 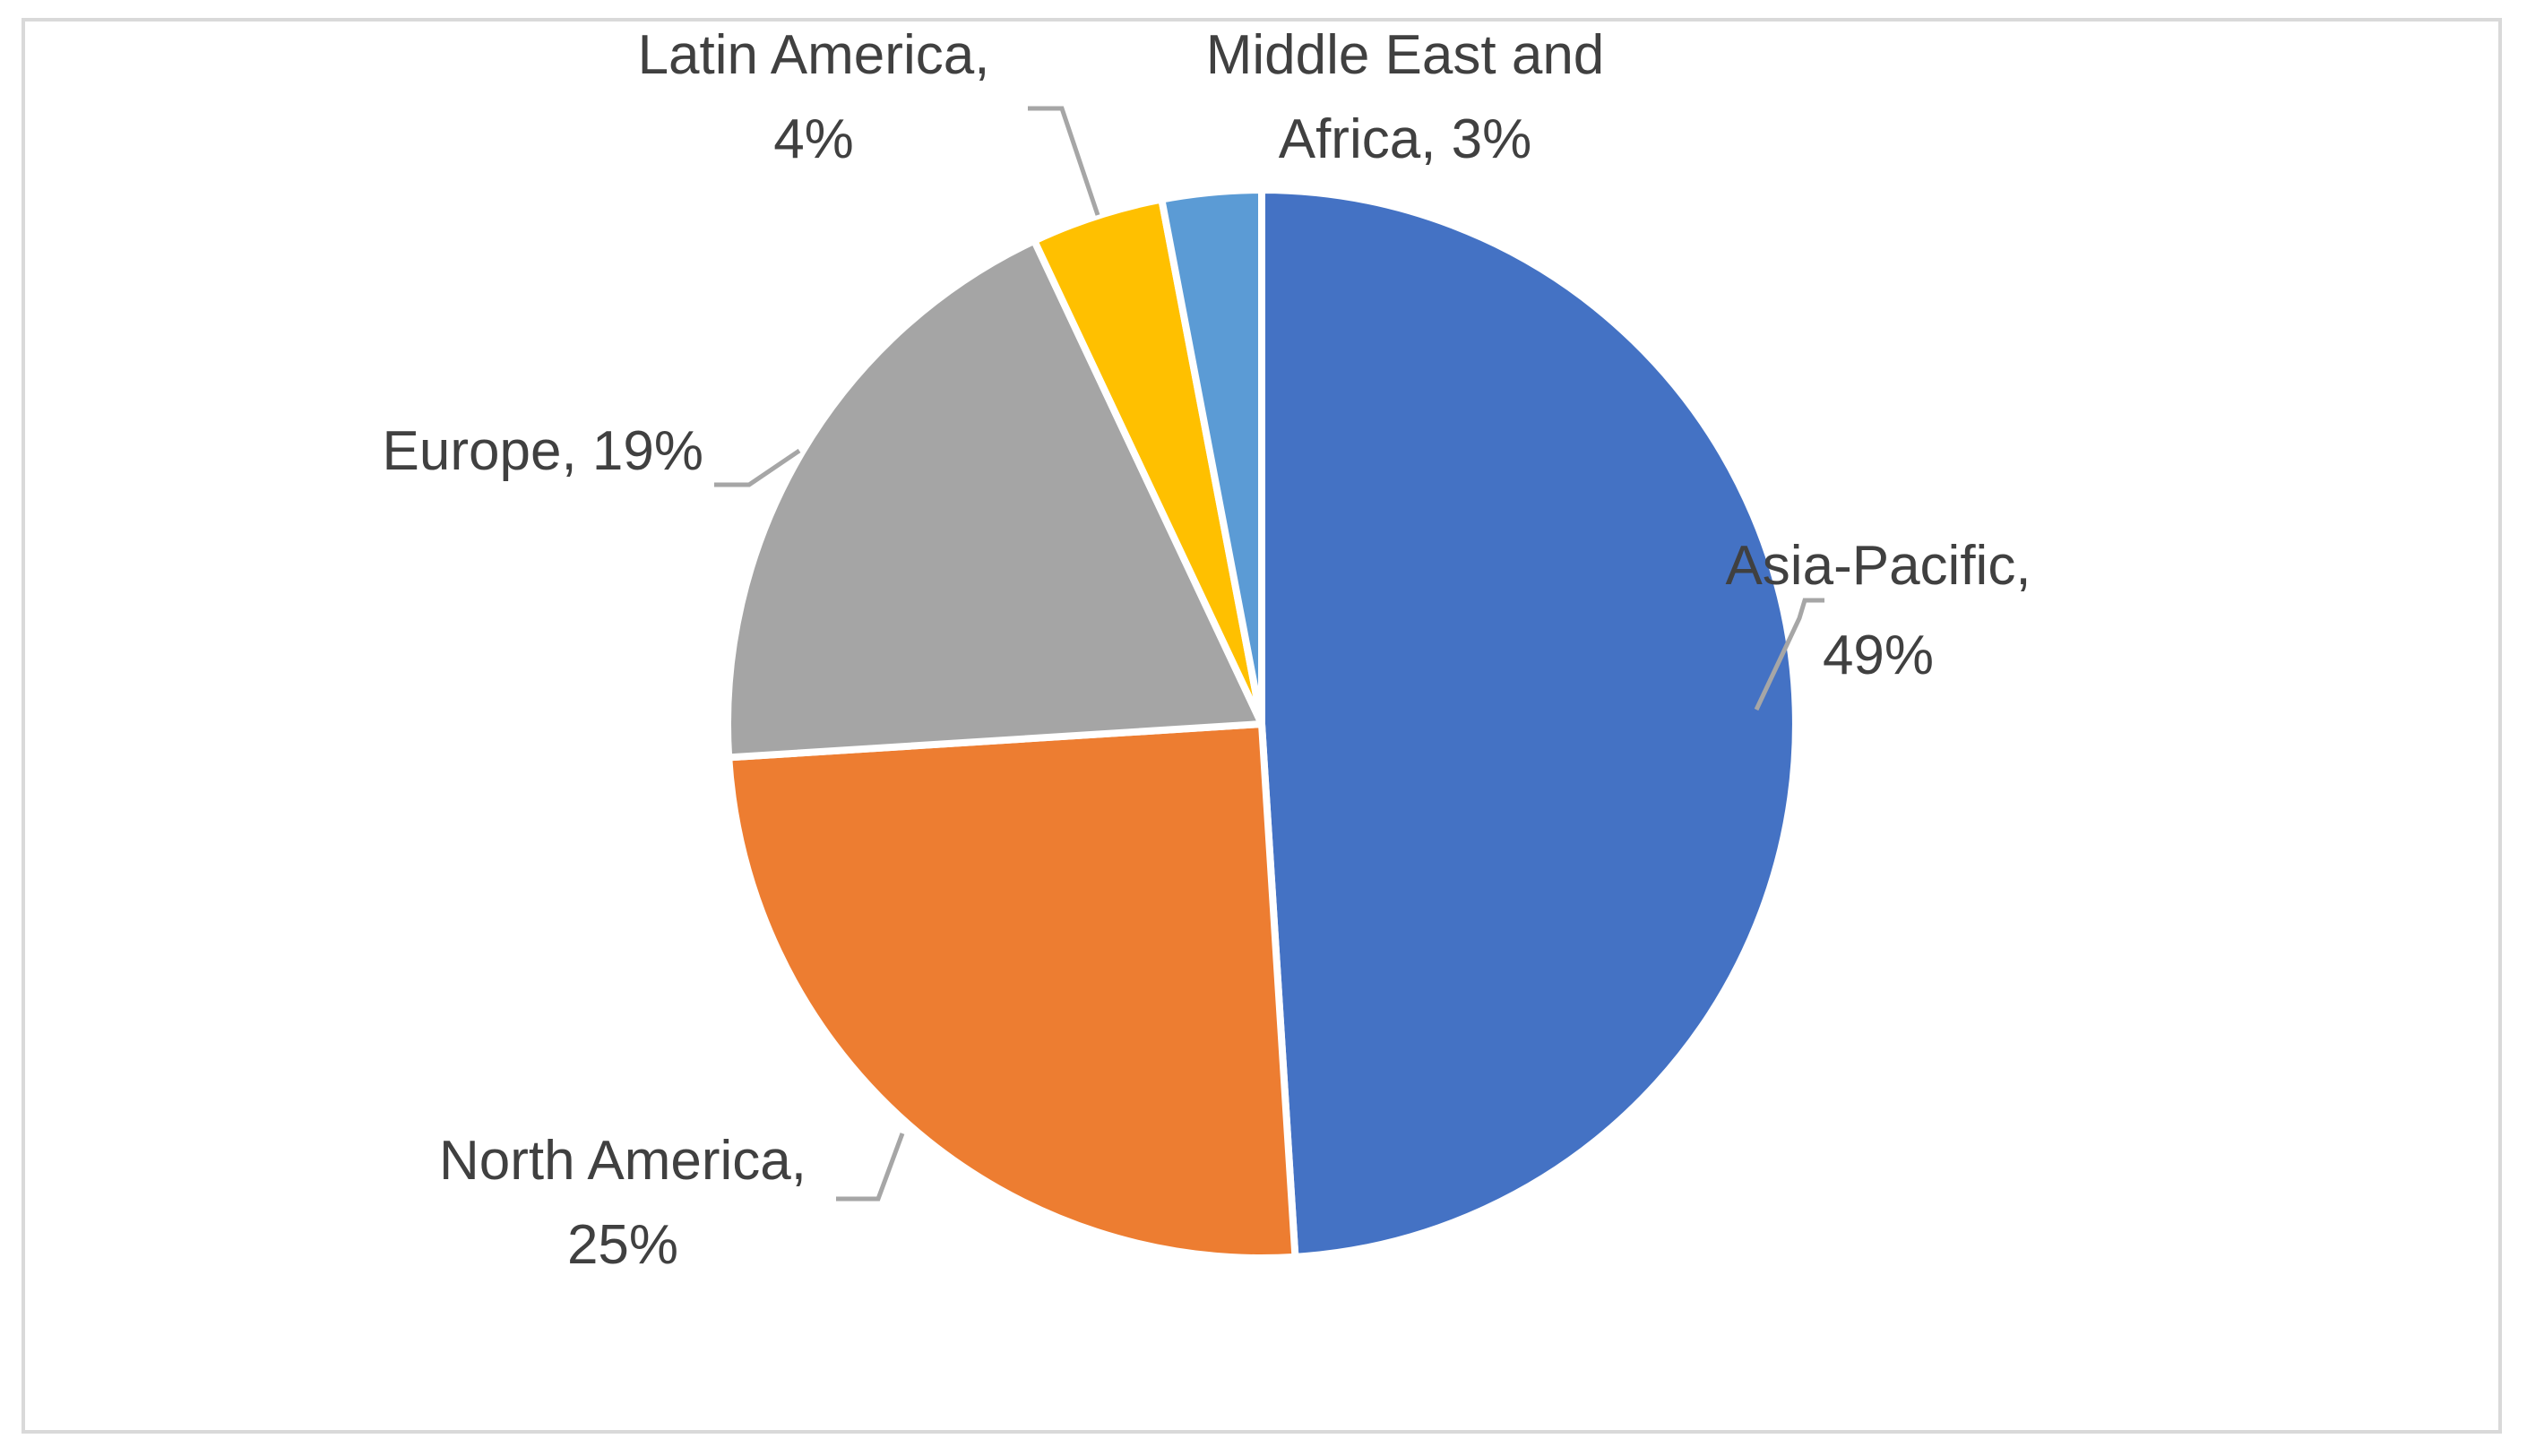 I want to click on data-label-line: Asia-Pacific,, so click(x=1878, y=566).